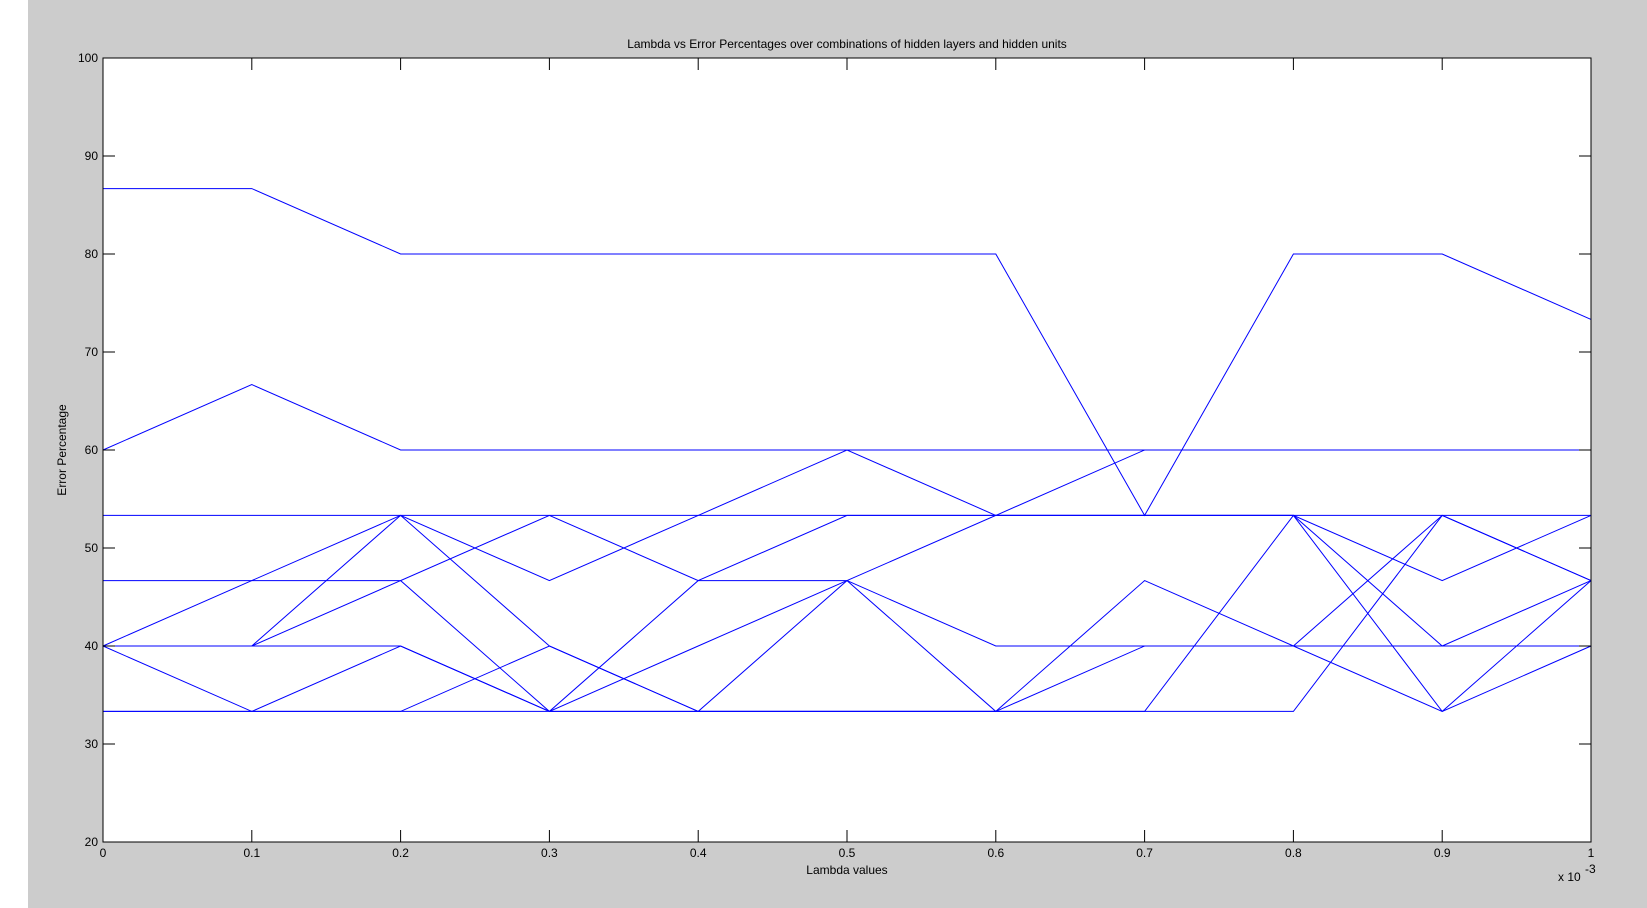 The image size is (1647, 908). What do you see at coordinates (846, 870) in the screenshot?
I see `x-axis-label: Lambda values` at bounding box center [846, 870].